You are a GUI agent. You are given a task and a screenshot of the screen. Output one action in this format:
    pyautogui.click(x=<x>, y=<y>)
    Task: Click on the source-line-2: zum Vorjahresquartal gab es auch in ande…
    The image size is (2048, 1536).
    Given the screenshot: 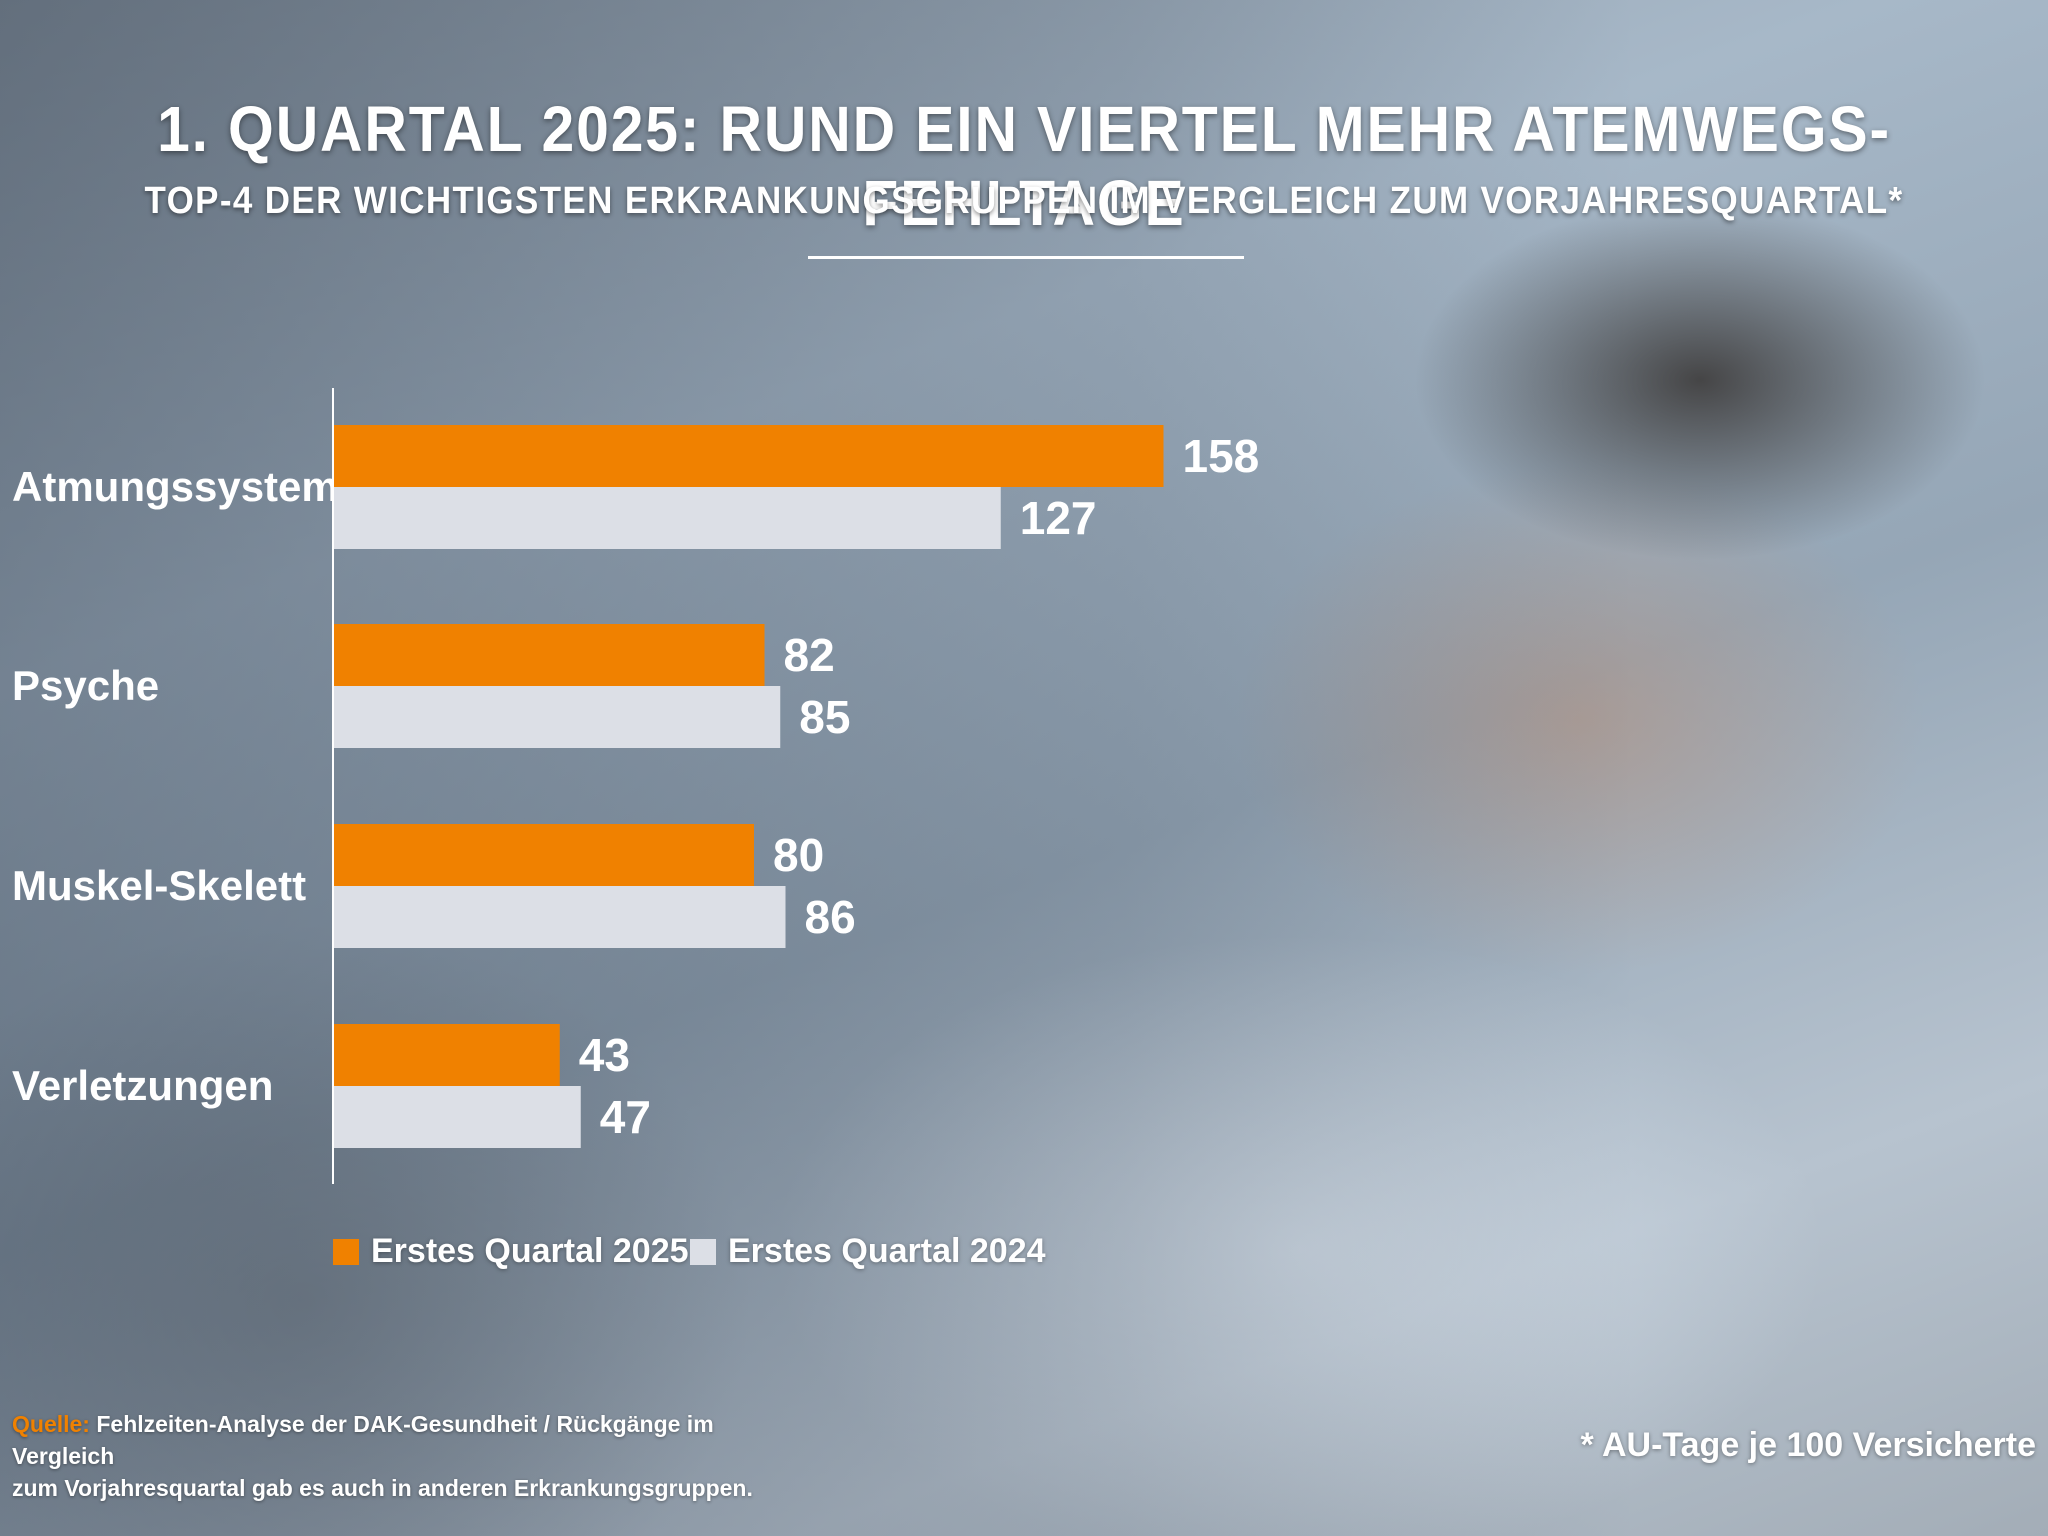 What is the action you would take?
    pyautogui.click(x=382, y=1488)
    